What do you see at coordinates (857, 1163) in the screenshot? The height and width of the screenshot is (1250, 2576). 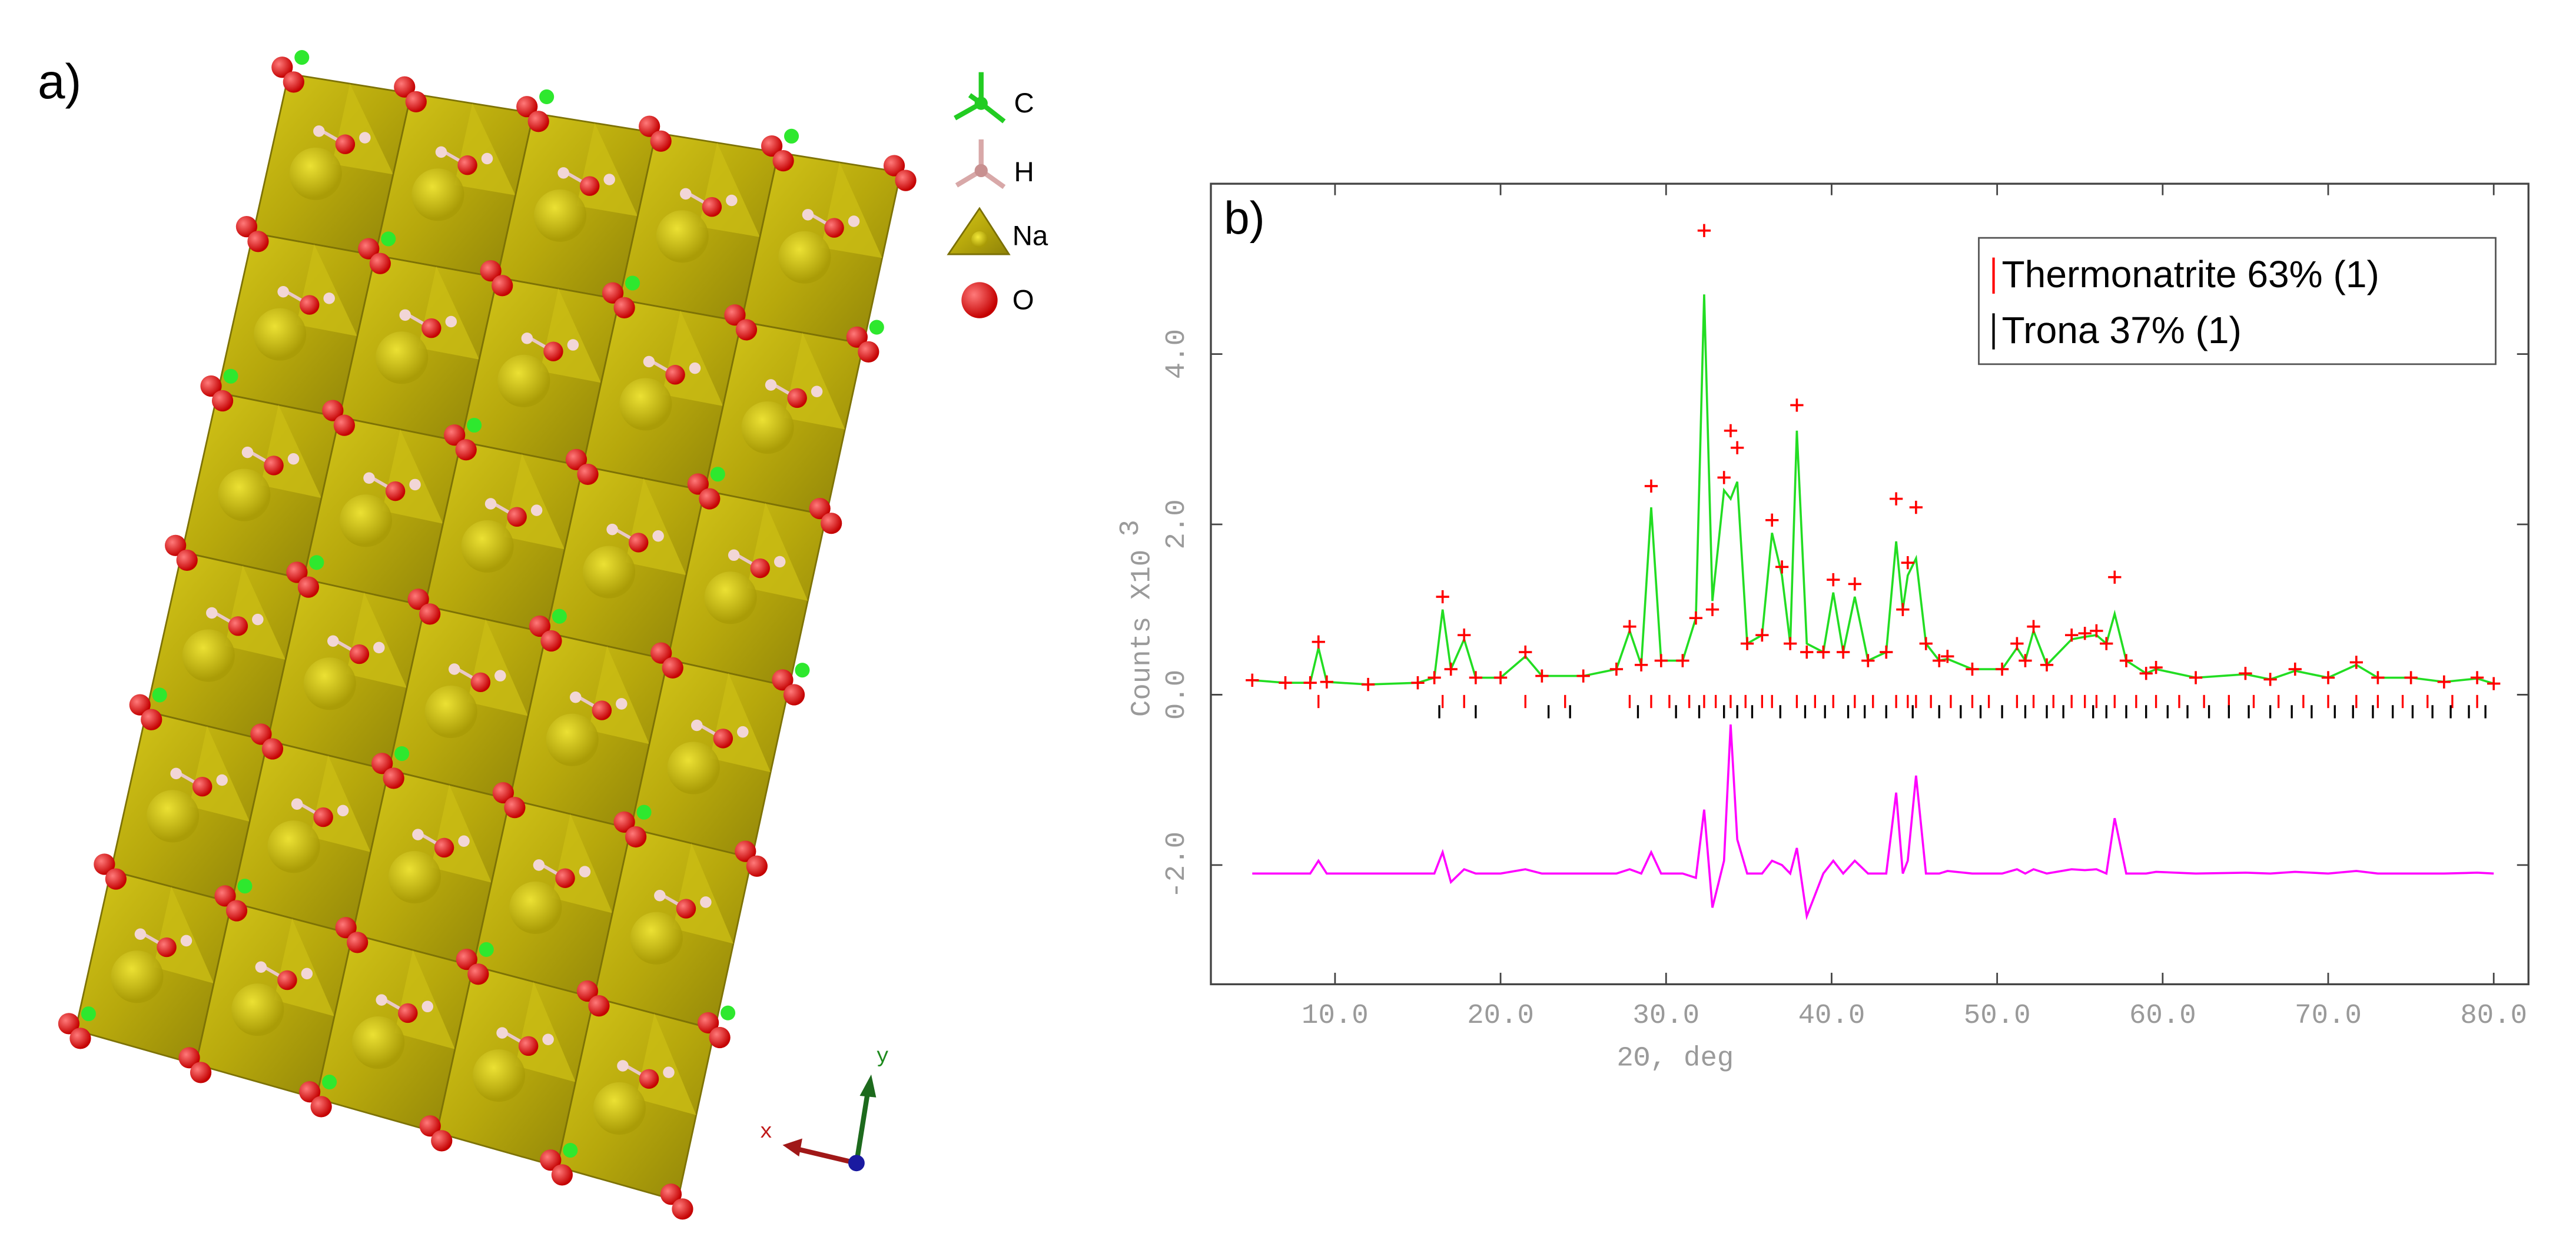 I see `z-axis` at bounding box center [857, 1163].